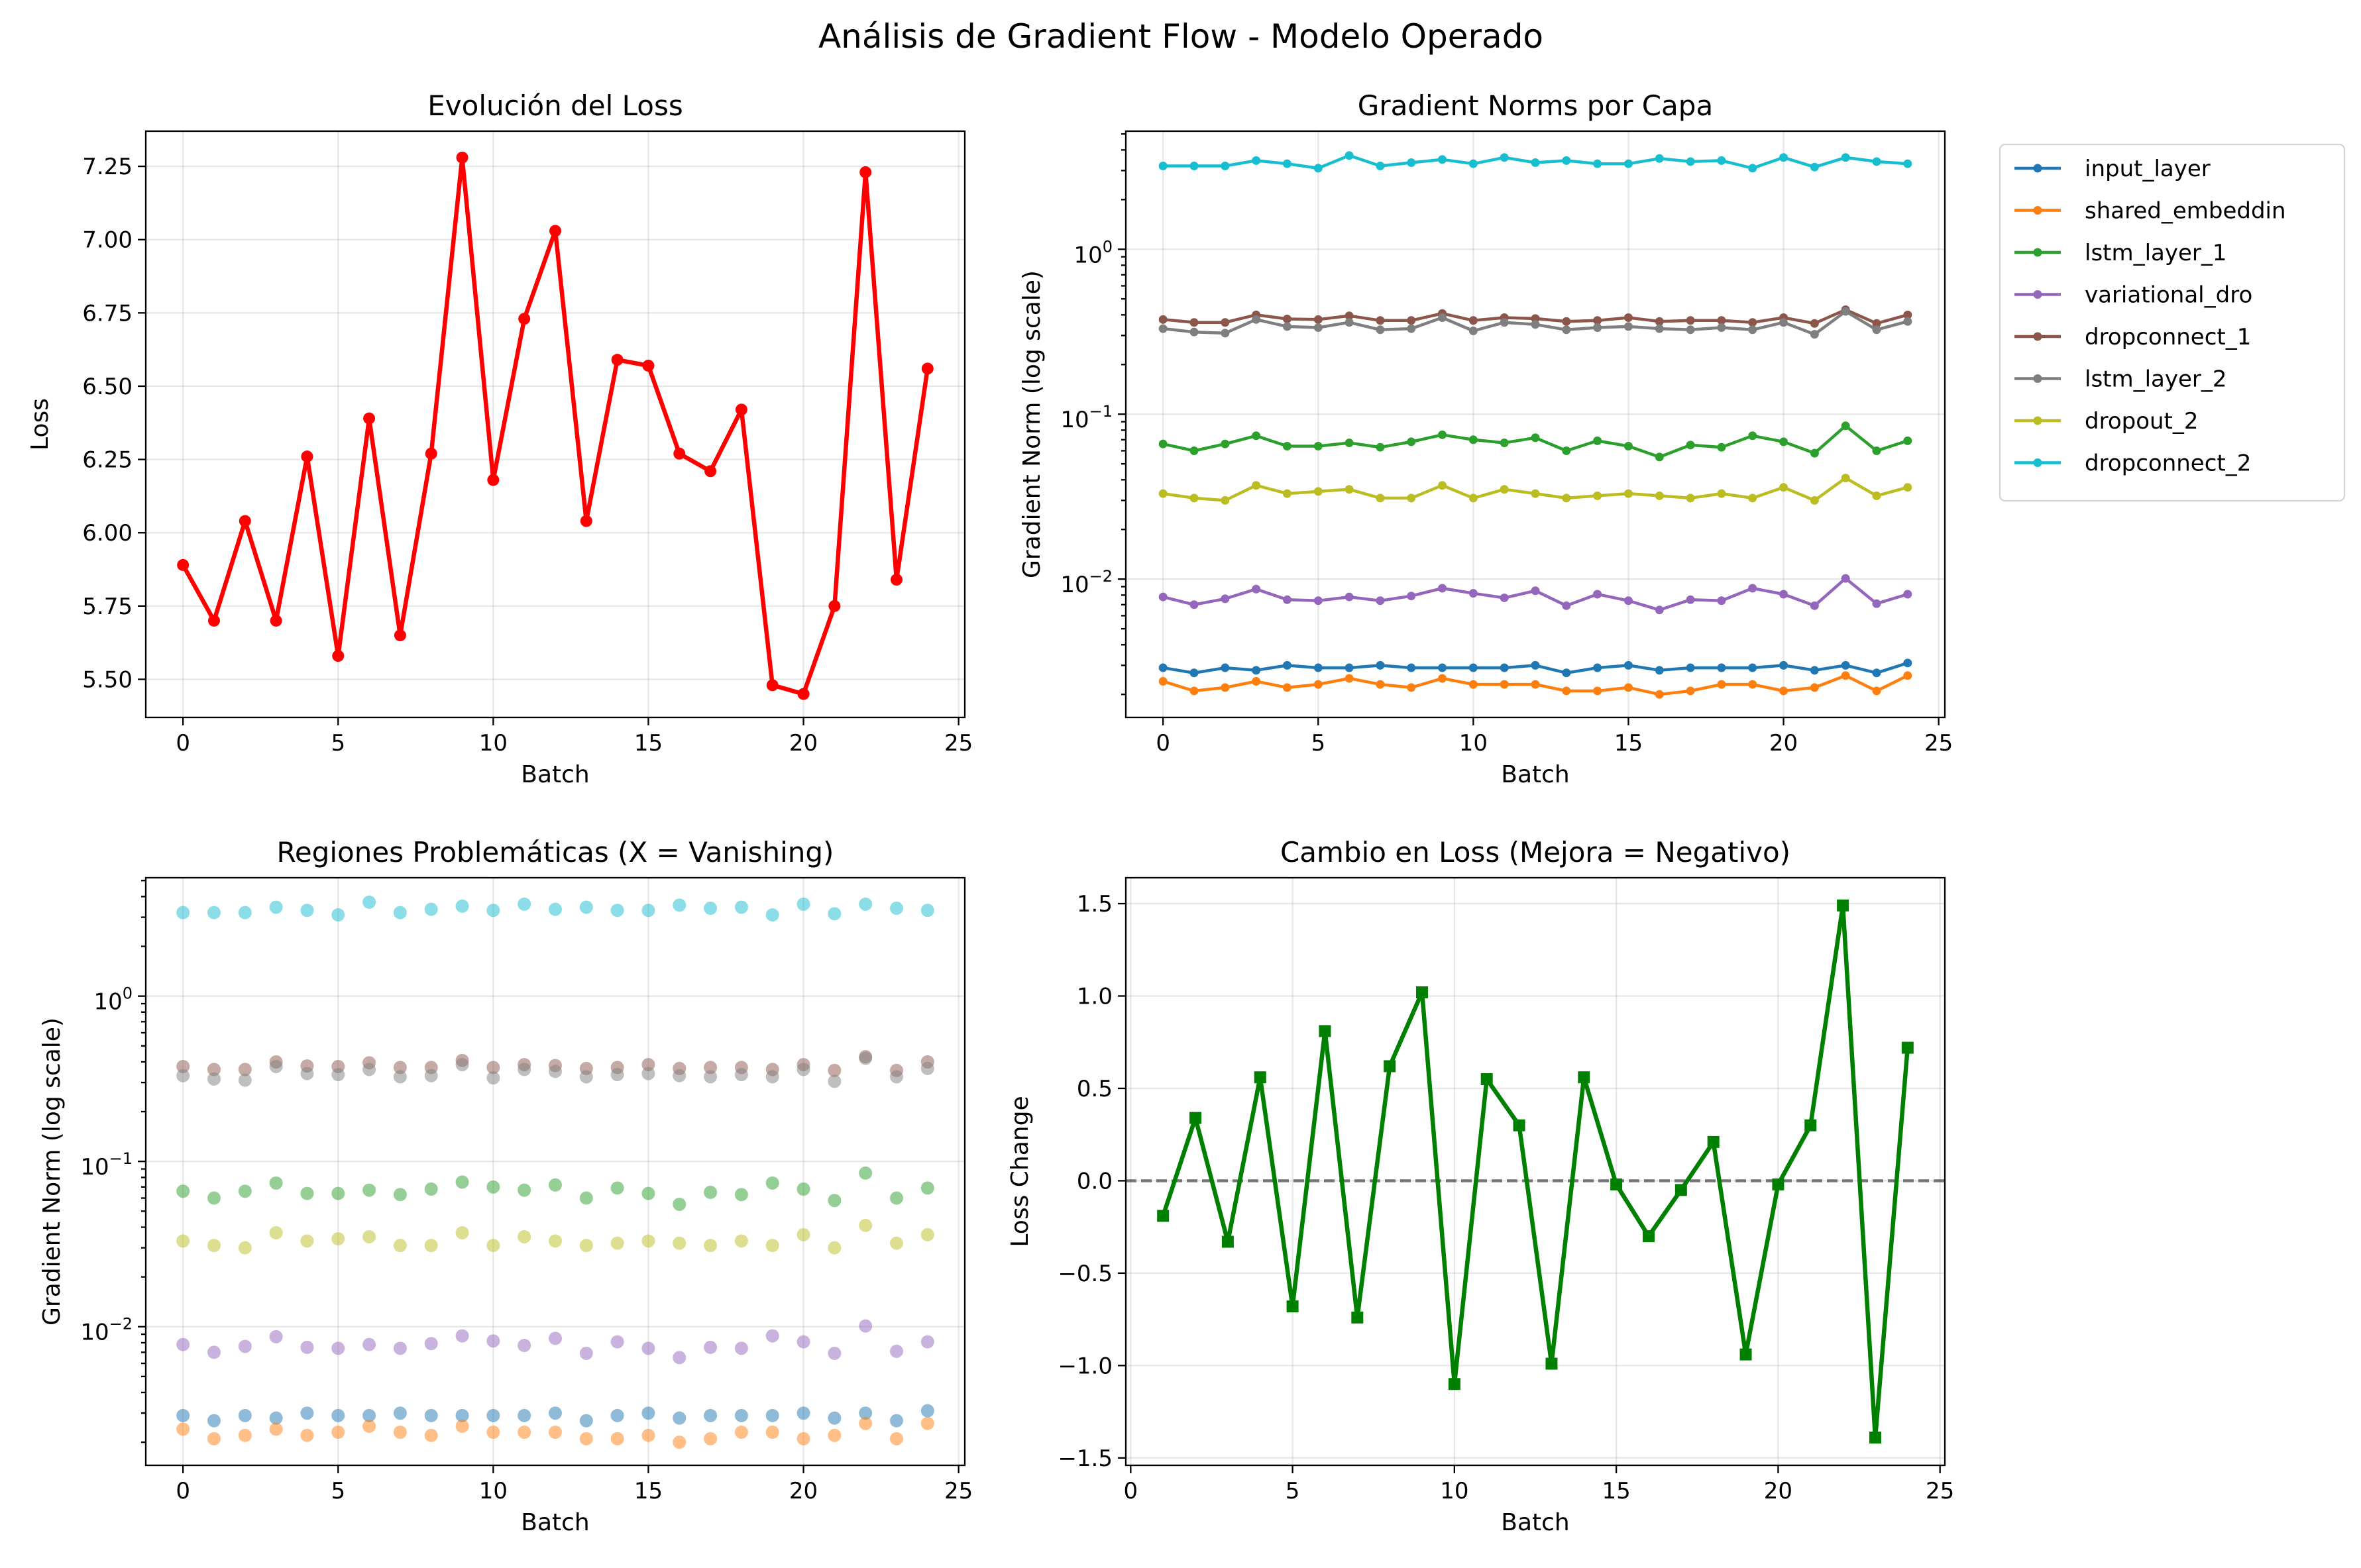 The height and width of the screenshot is (1568, 2361). What do you see at coordinates (2185, 211) in the screenshot?
I see `legend-label: shared_embeddin` at bounding box center [2185, 211].